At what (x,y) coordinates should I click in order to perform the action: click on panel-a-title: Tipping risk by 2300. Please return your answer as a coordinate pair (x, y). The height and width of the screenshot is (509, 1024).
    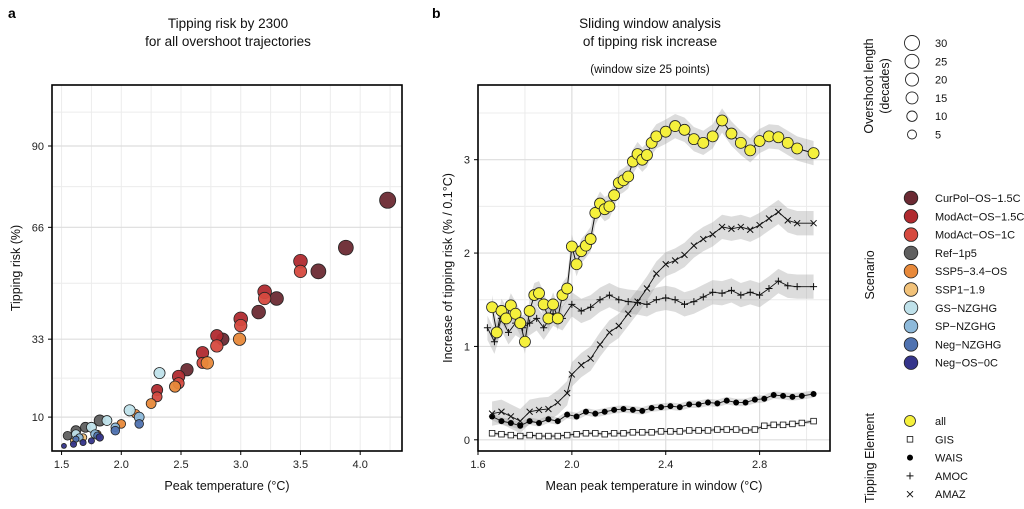
    Looking at the image, I should click on (228, 23).